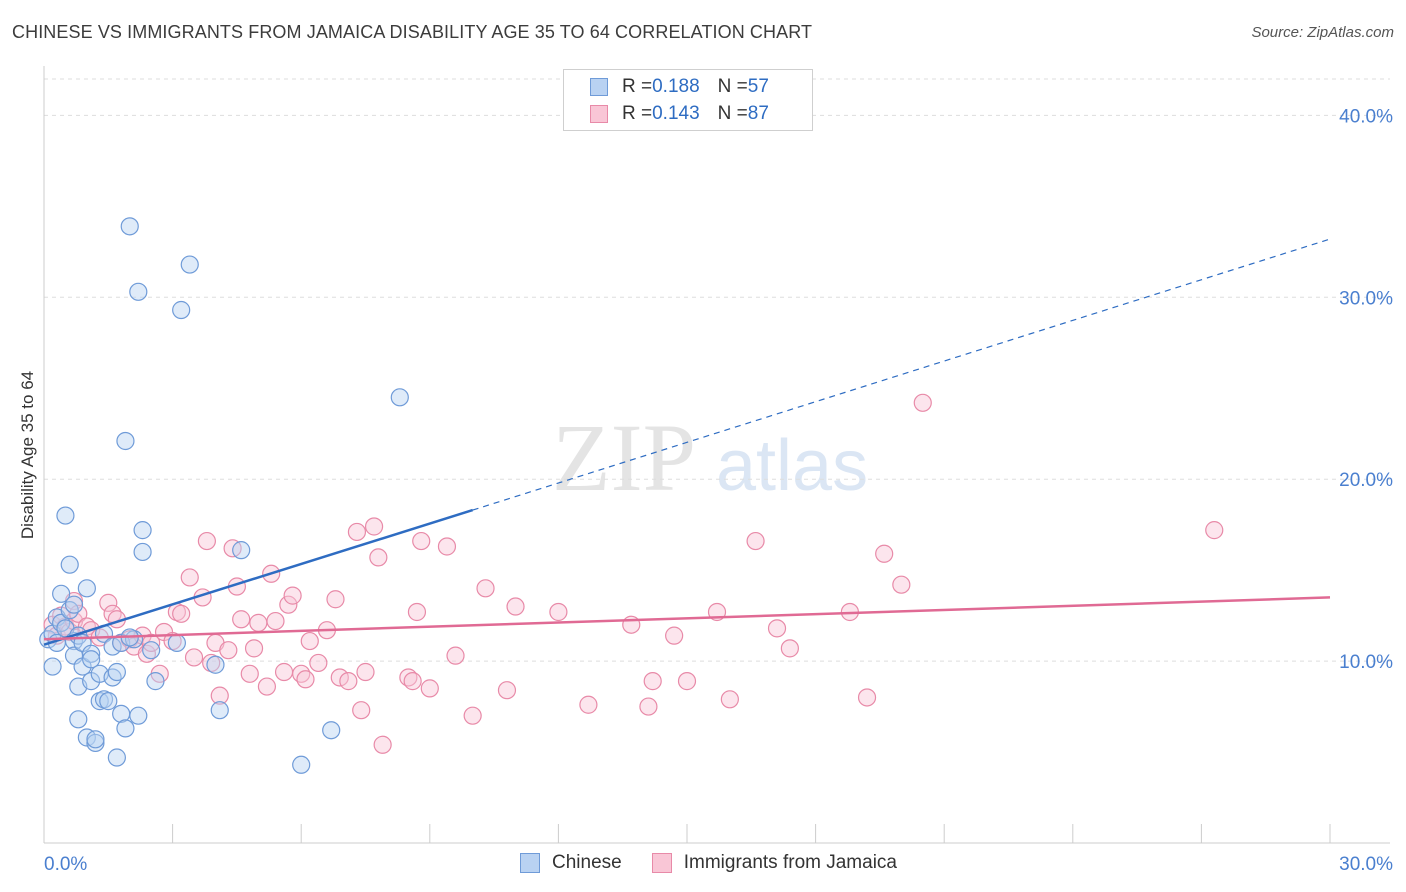 The image size is (1406, 892). I want to click on bottom-legend-label-jamaica: Immigrants from Jamaica, so click(790, 862).